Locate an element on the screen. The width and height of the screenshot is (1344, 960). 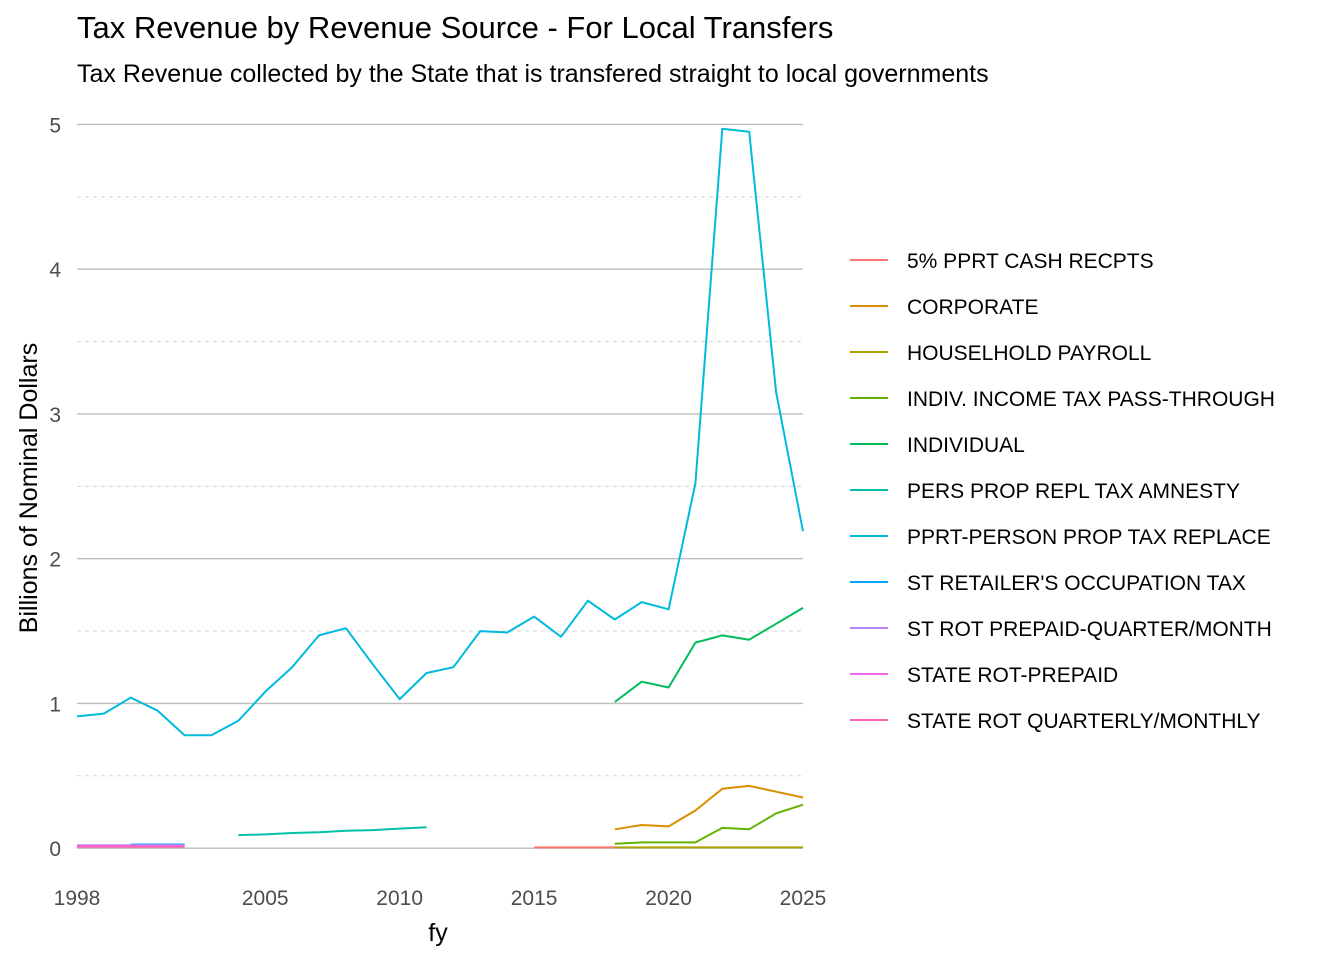
y-tick-label: 1 is located at coordinates (55, 704).